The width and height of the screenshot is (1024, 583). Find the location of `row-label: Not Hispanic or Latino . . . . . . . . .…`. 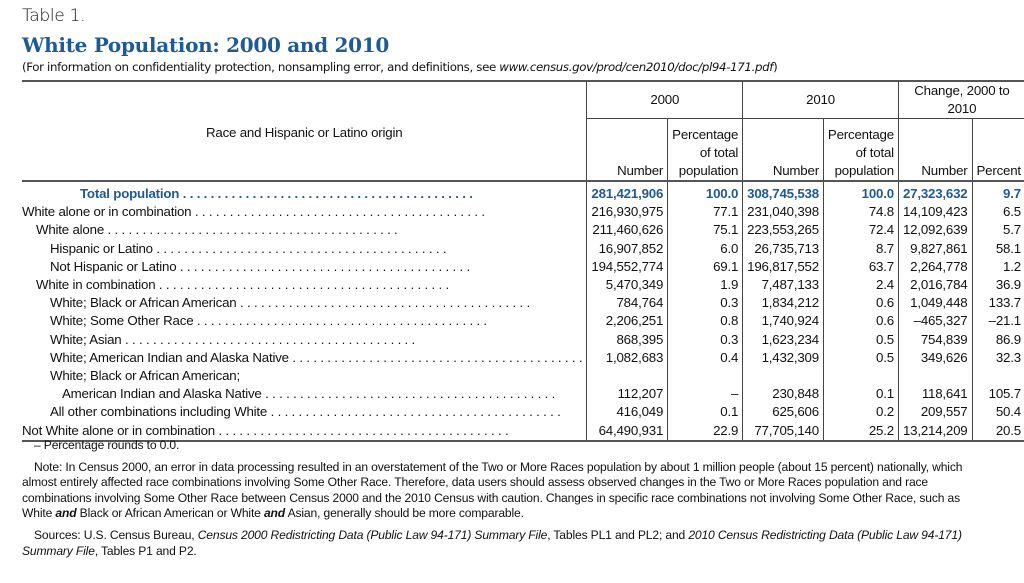

row-label: Not Hispanic or Latino . . . . . . . . .… is located at coordinates (304, 267).